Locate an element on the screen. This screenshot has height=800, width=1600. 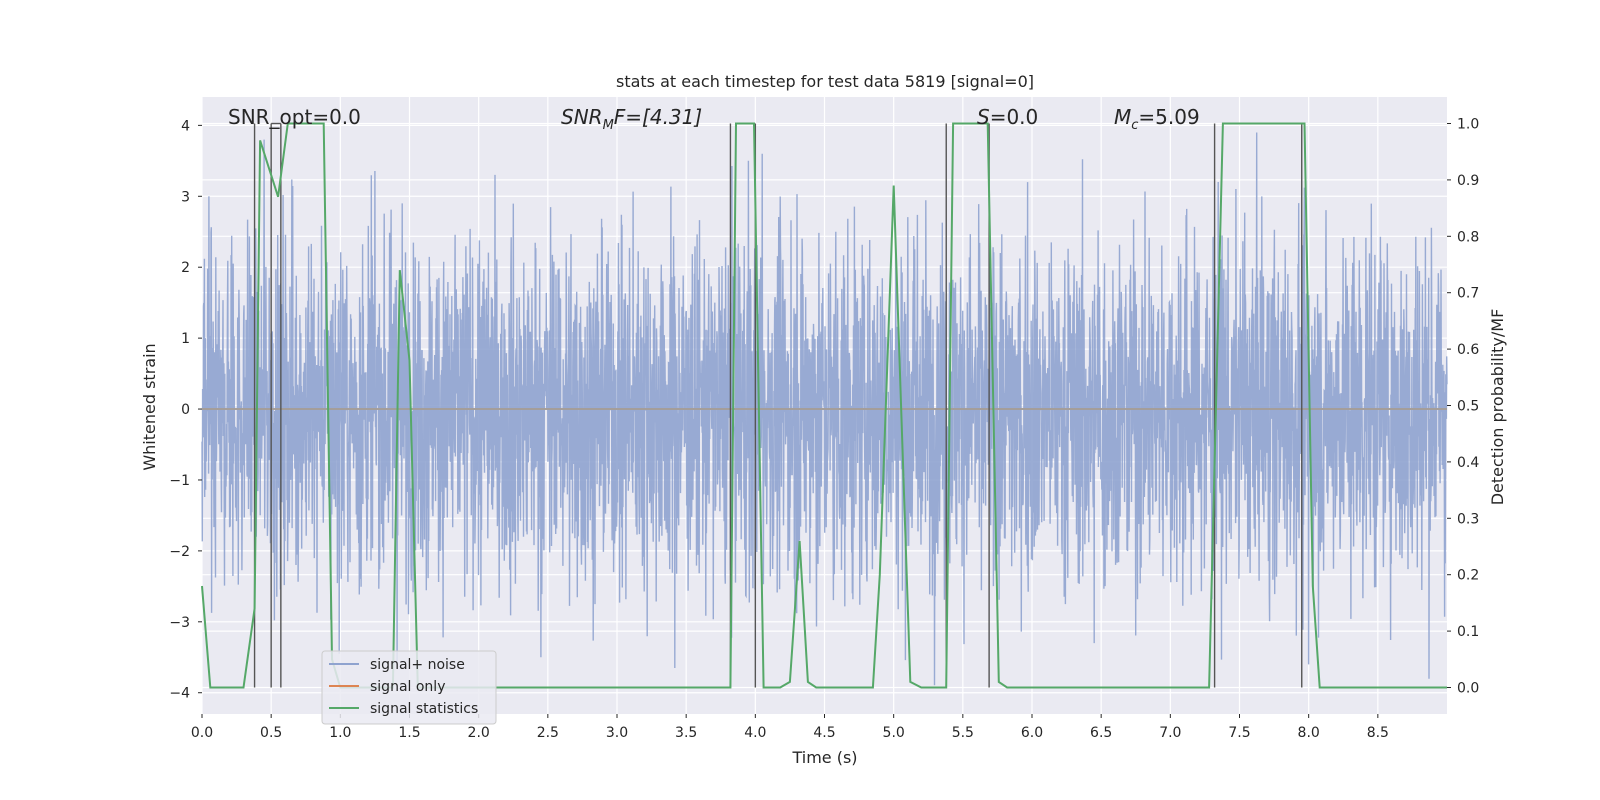
x-tick-label: 8.0 is located at coordinates (1309, 733).